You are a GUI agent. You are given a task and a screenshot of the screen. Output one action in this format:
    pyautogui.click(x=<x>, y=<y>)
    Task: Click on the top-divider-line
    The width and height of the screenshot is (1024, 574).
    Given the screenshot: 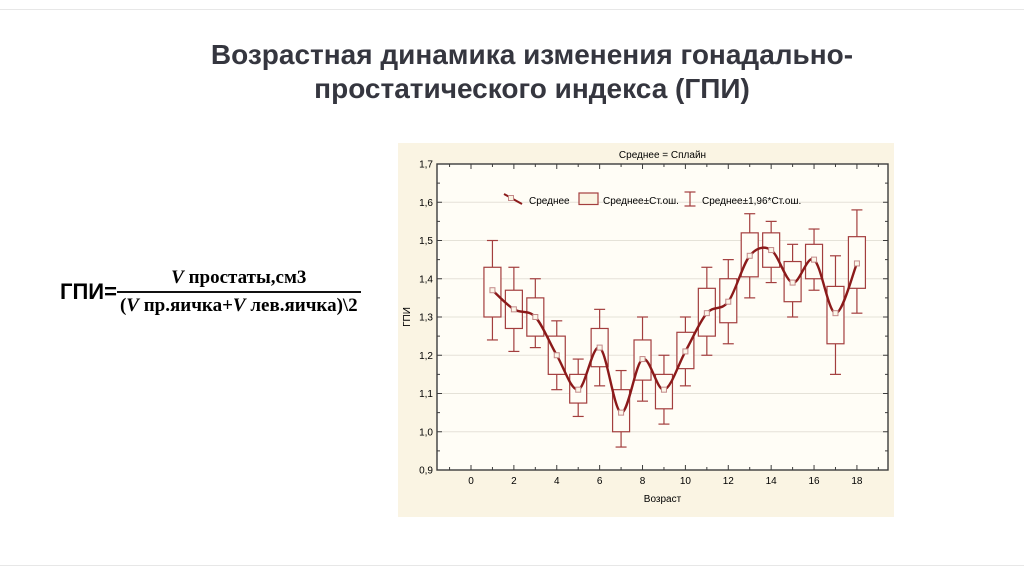 What is the action you would take?
    pyautogui.click(x=512, y=9)
    